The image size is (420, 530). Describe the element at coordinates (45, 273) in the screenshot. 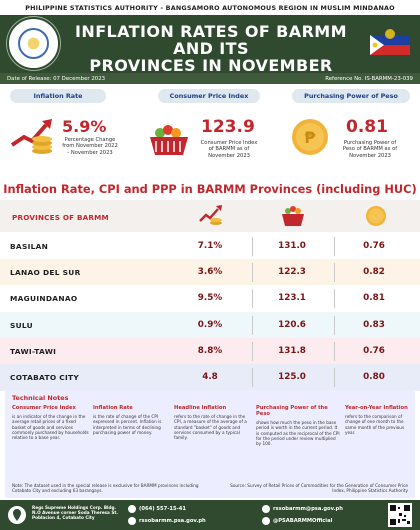

I see `province-name: LANAO DEL SUR` at that location.